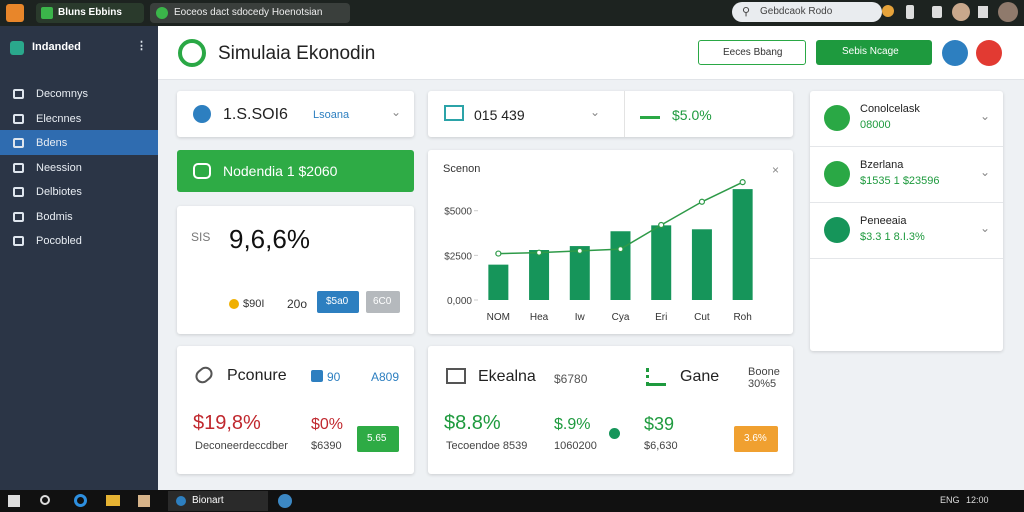 The image size is (1024, 512). What do you see at coordinates (79, 168) in the screenshot?
I see `nav-item: Neession` at bounding box center [79, 168].